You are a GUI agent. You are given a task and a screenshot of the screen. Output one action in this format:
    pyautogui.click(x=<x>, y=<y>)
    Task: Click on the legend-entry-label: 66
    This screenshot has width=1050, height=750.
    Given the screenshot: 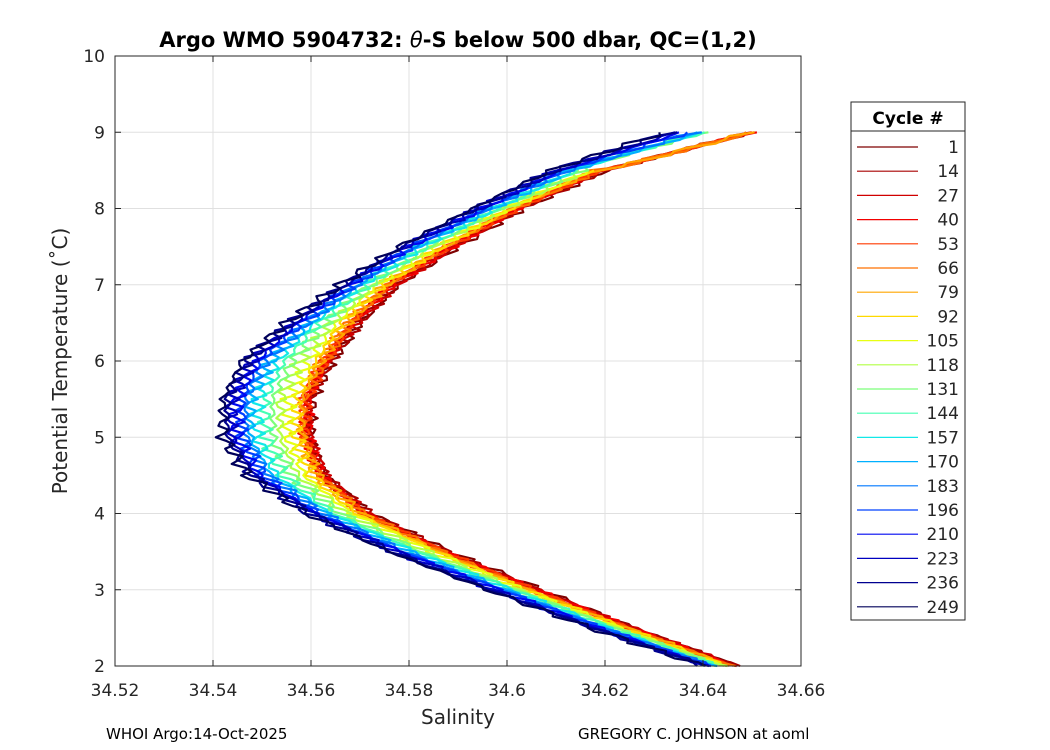 What is the action you would take?
    pyautogui.click(x=948, y=269)
    